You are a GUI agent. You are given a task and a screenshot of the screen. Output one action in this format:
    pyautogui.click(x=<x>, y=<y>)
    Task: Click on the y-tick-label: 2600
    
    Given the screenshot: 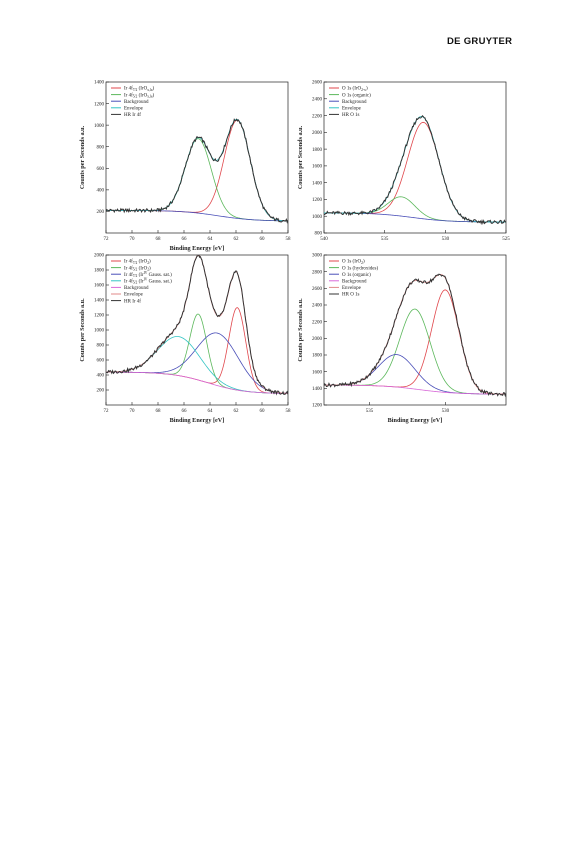 What is the action you would take?
    pyautogui.click(x=317, y=83)
    